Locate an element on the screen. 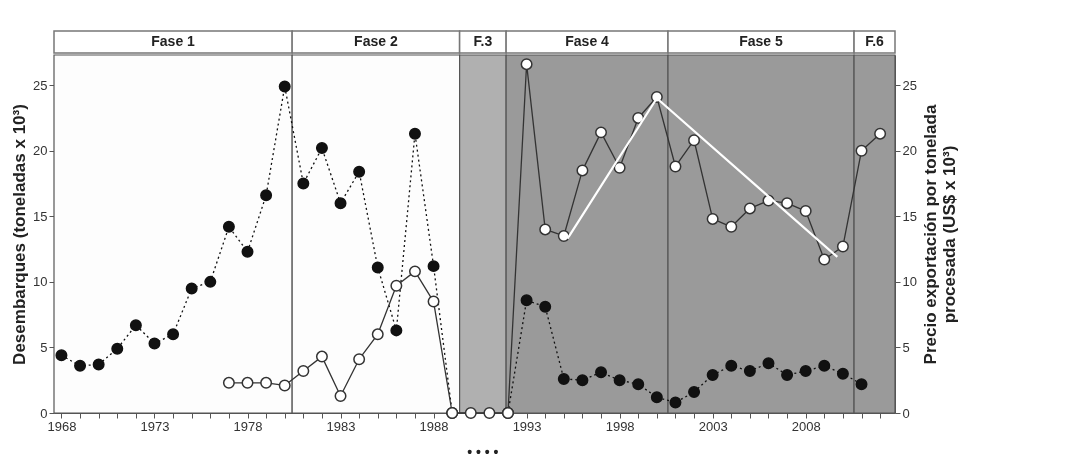 Image resolution: width=1071 pixels, height=475 pixels. band-label: Fase 5 is located at coordinates (761, 41).